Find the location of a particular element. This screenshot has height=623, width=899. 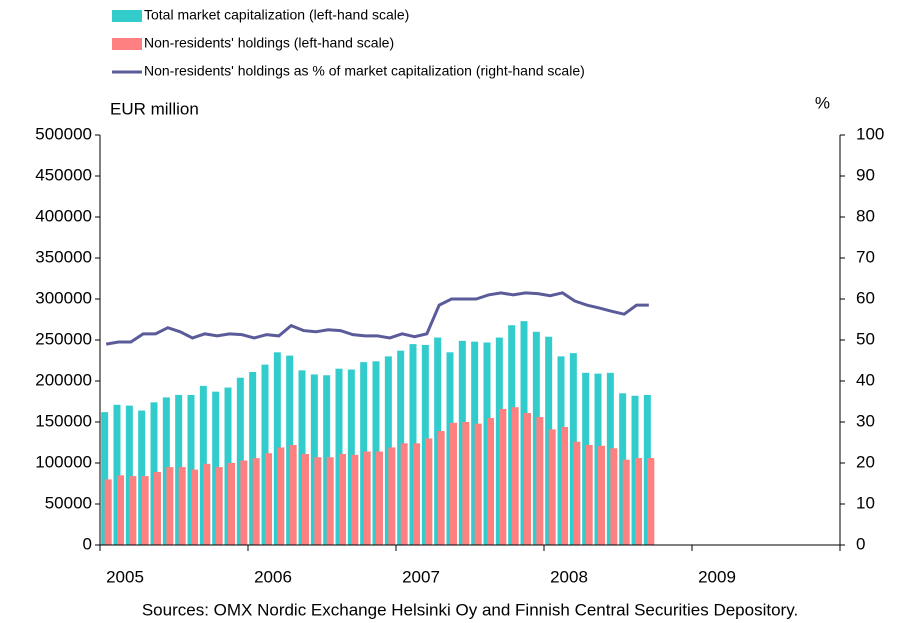

x-tick-label: 2008 is located at coordinates (569, 576).